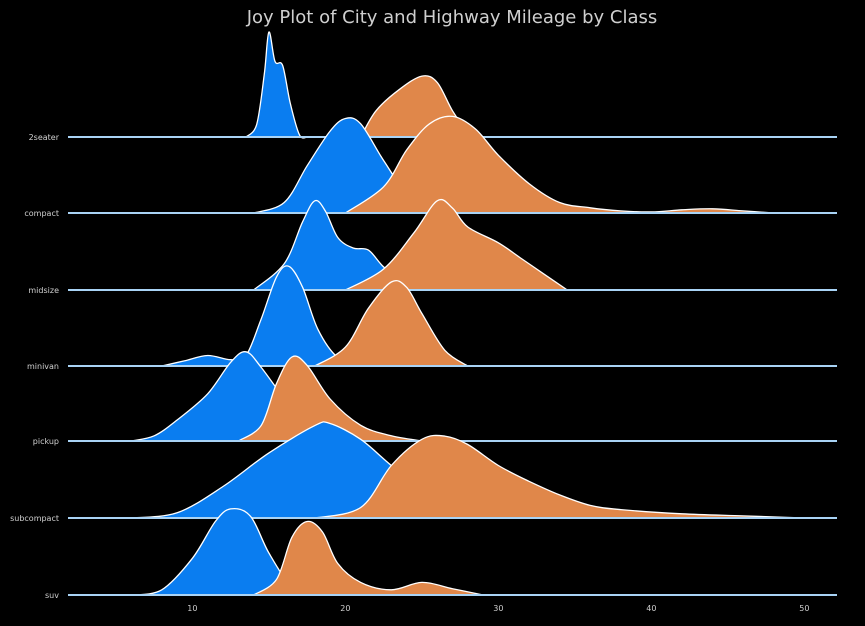 The height and width of the screenshot is (626, 865). Describe the element at coordinates (52, 595) in the screenshot. I see `category-label-suv: suv` at that location.